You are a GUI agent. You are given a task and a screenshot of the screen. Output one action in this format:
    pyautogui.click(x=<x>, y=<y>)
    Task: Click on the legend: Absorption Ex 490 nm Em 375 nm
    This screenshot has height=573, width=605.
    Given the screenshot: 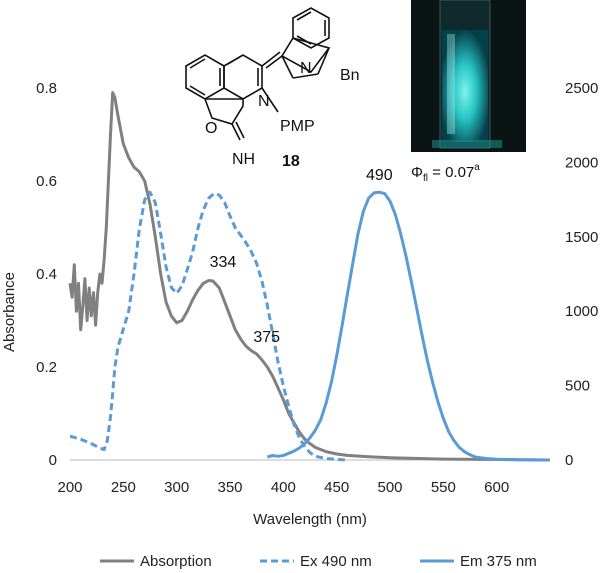 What is the action you would take?
    pyautogui.click(x=318, y=561)
    